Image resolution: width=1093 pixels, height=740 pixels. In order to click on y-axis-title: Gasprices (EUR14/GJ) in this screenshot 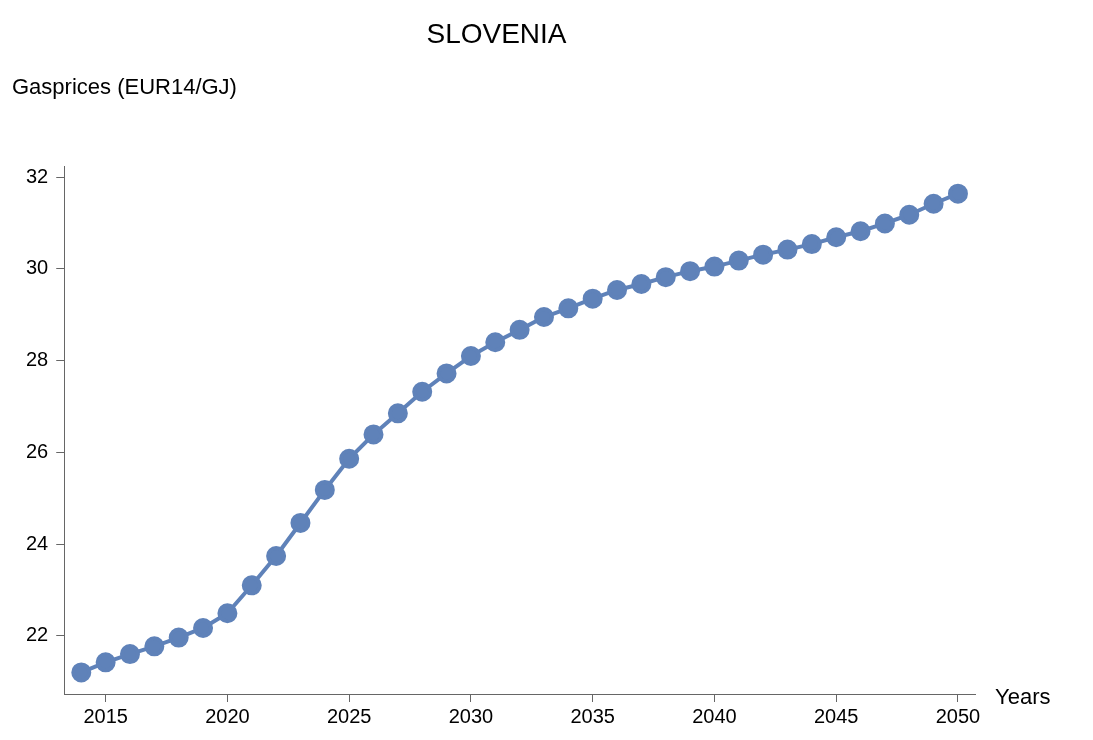, I will do `click(124, 87)`.